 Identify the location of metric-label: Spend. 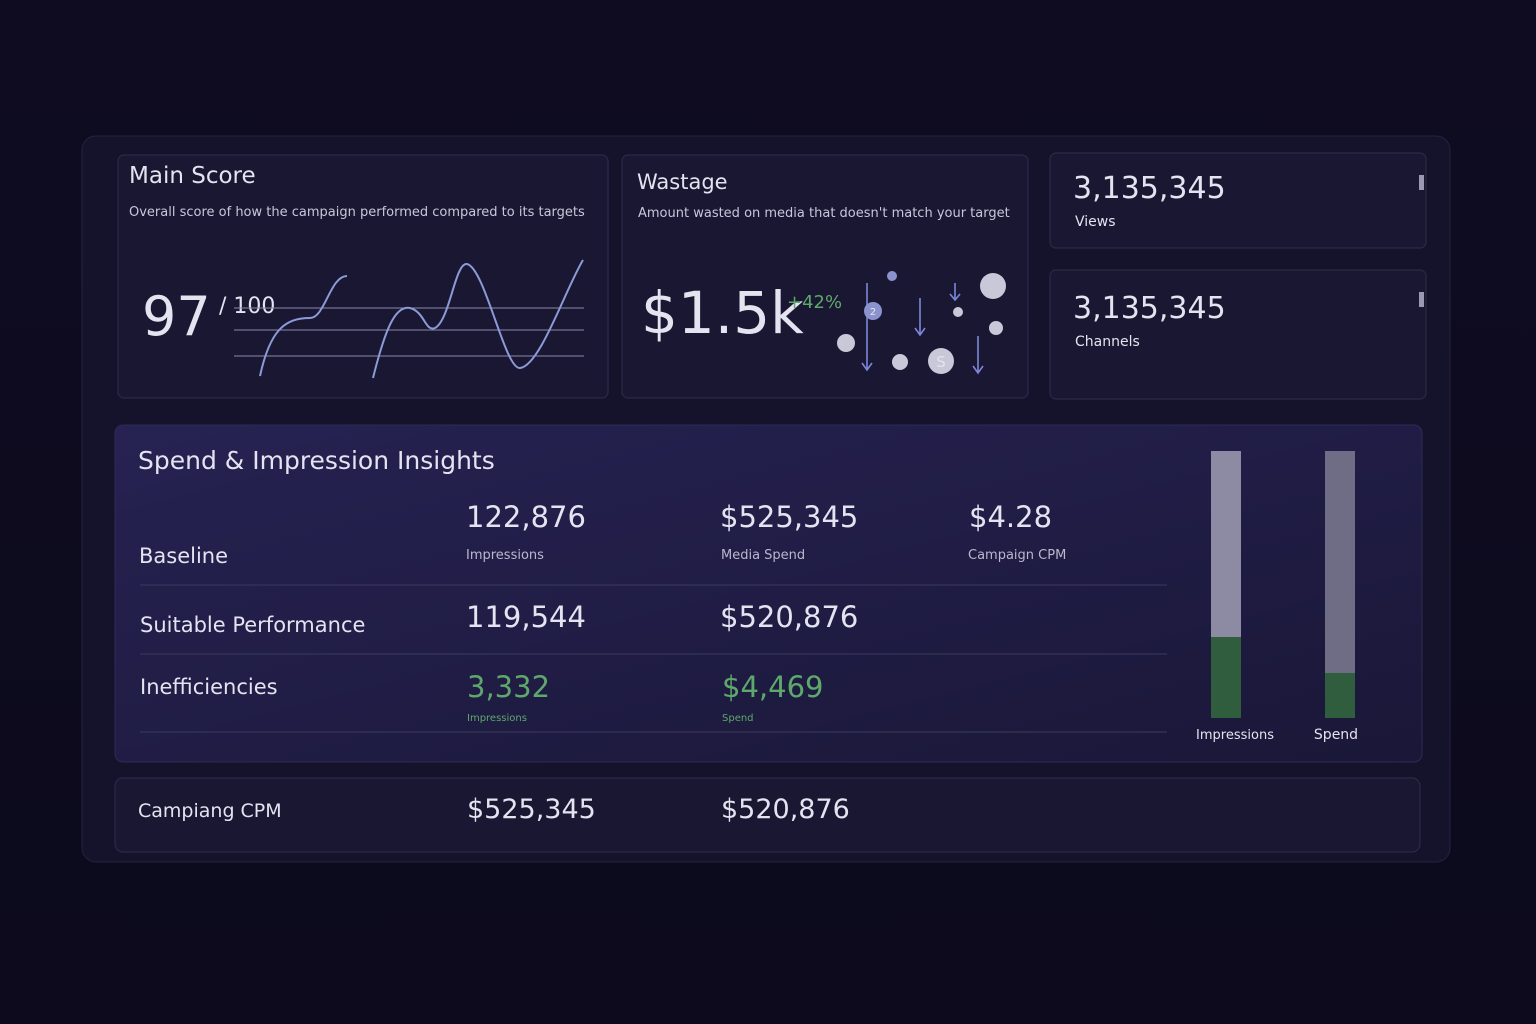
(738, 718).